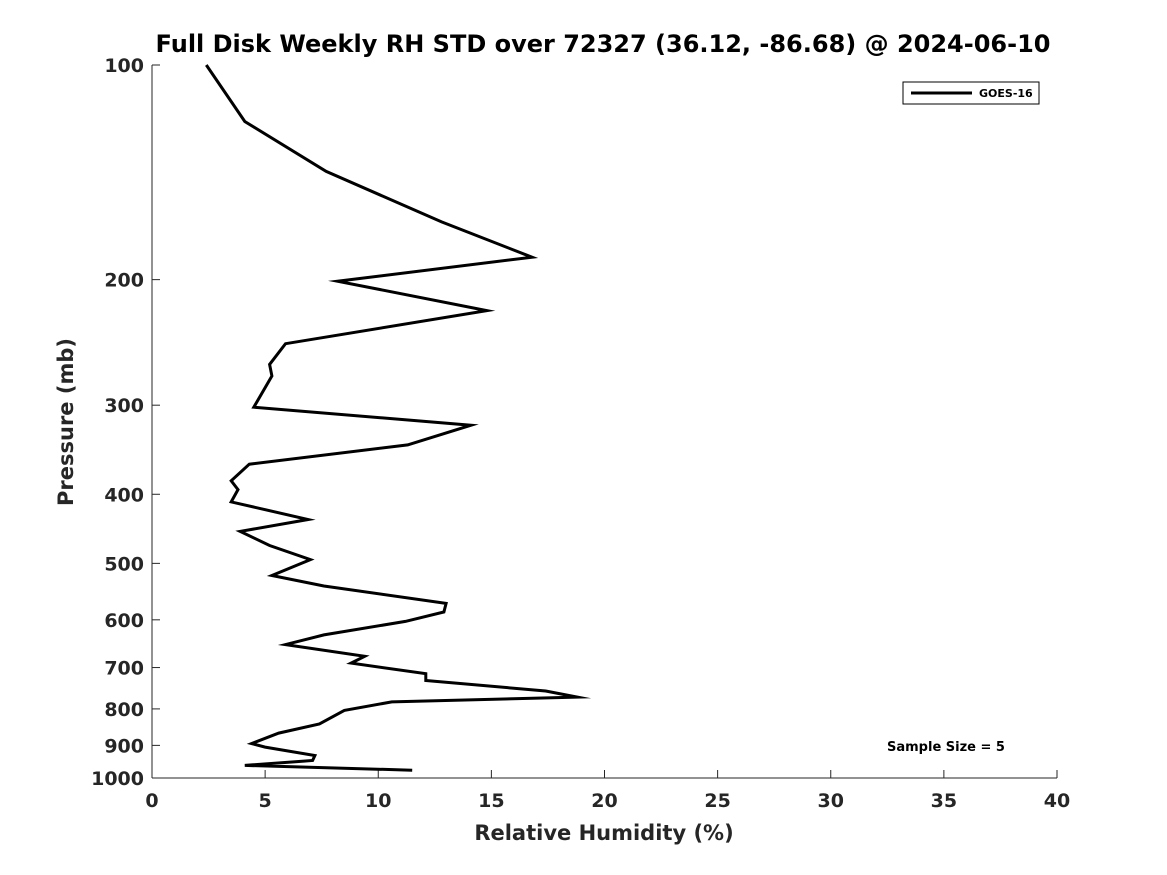  Describe the element at coordinates (124, 66) in the screenshot. I see `y-tick-label: 100` at that location.